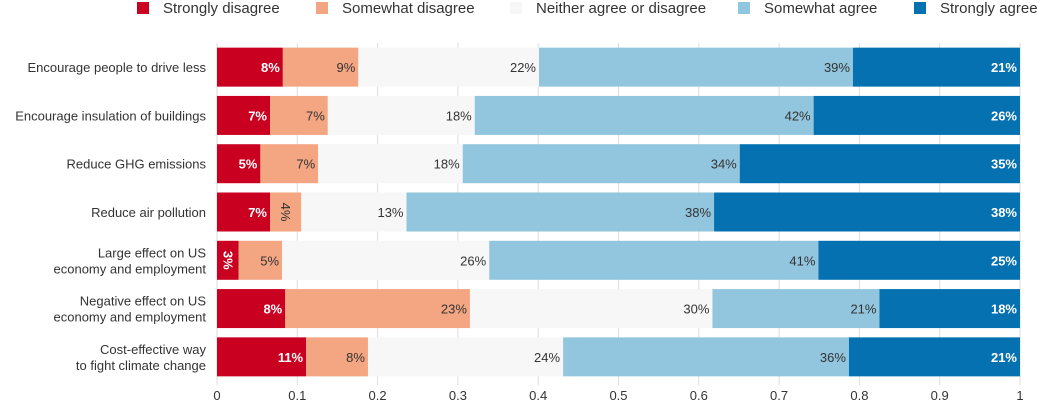  I want to click on category-label: Large effect on US economy and employment, so click(130, 260).